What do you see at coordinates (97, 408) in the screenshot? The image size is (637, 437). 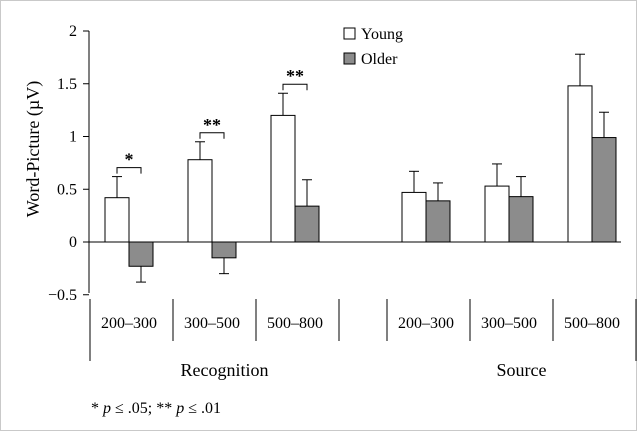 I see `footnote-star1: *` at bounding box center [97, 408].